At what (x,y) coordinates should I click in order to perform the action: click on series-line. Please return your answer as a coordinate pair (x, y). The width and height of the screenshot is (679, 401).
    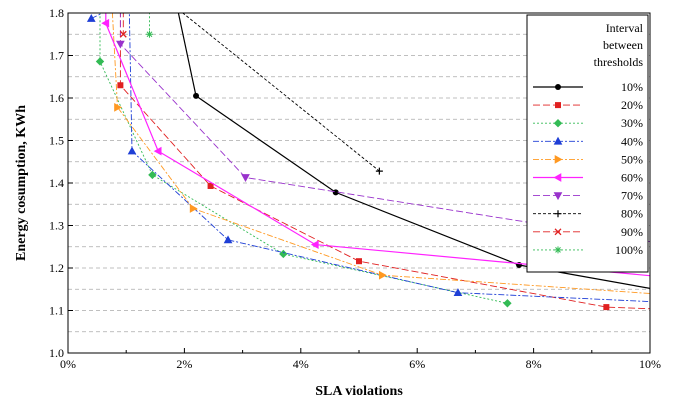
    Looking at the image, I should click on (281, 92).